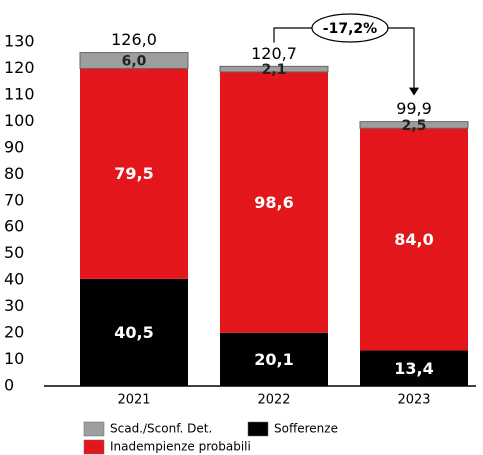 The image size is (483, 455). I want to click on annotation-arrow, so click(414, 91).